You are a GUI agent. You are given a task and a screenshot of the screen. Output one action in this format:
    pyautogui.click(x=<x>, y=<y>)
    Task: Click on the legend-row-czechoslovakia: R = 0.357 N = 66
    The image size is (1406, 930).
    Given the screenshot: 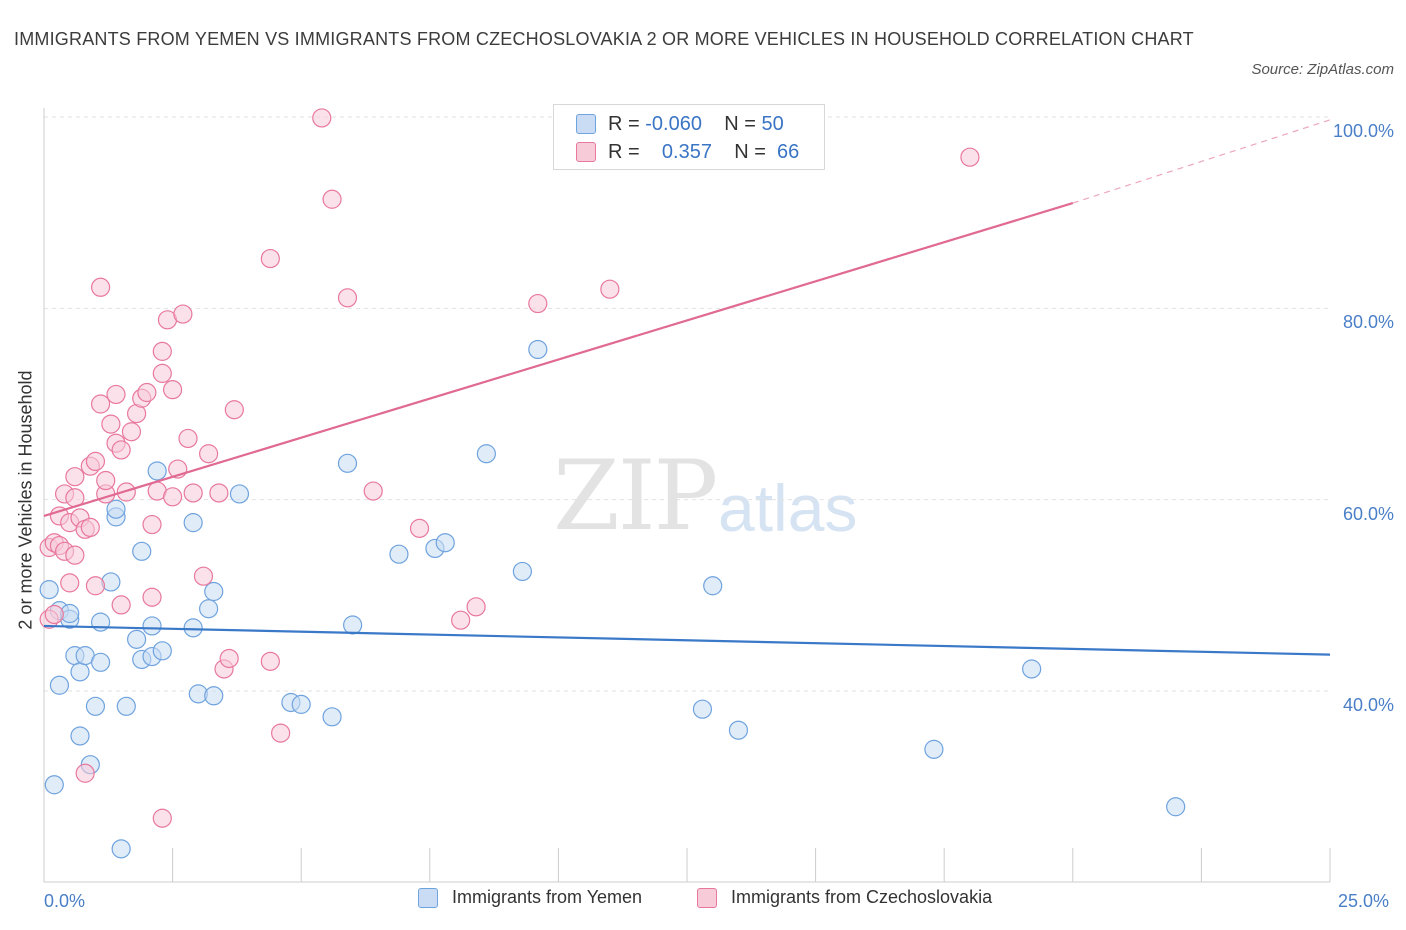 What is the action you would take?
    pyautogui.click(x=687, y=152)
    